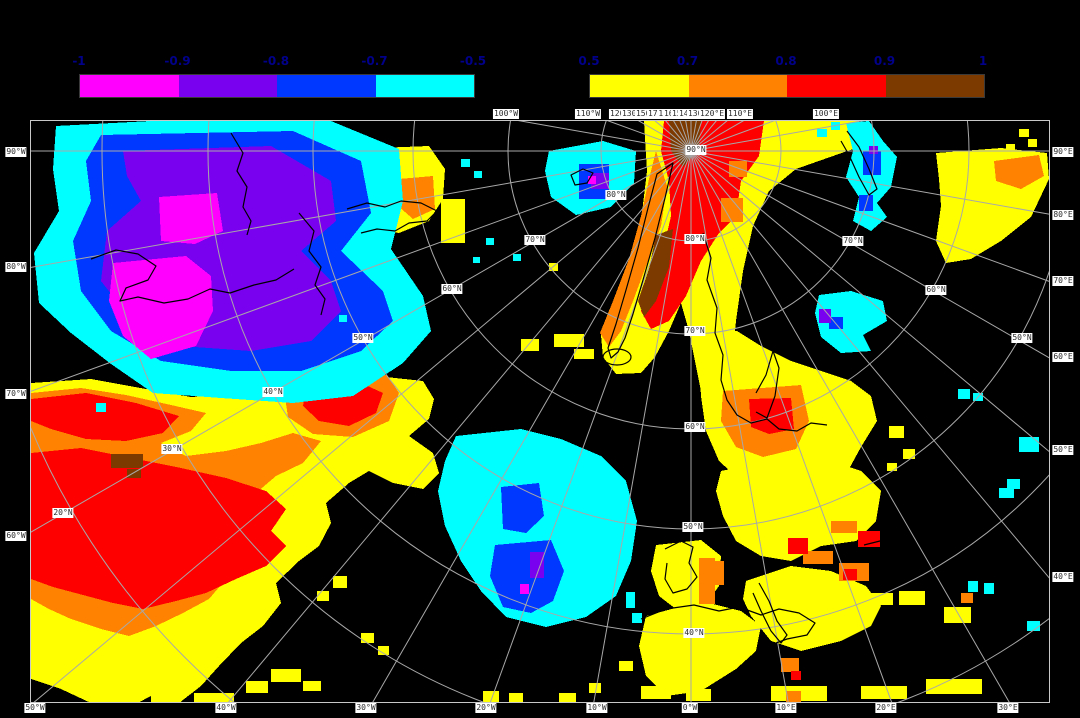 The width and height of the screenshot is (1080, 718). I want to click on region-canada-neg-magenta-s, so click(161, 307).